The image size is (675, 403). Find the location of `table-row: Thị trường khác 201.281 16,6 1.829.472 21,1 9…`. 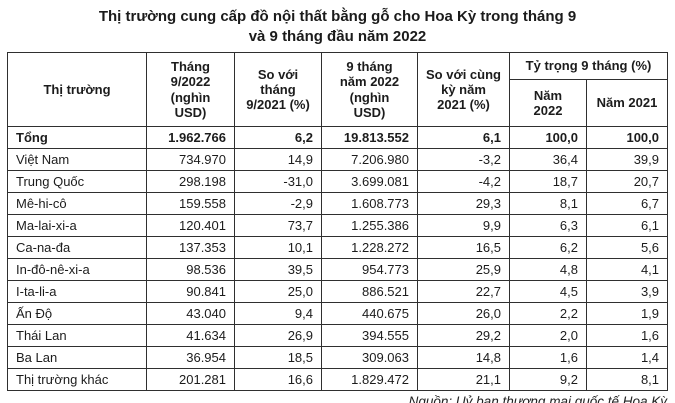

table-row: Thị trường khác 201.281 16,6 1.829.472 21,1 9… is located at coordinates (338, 379).